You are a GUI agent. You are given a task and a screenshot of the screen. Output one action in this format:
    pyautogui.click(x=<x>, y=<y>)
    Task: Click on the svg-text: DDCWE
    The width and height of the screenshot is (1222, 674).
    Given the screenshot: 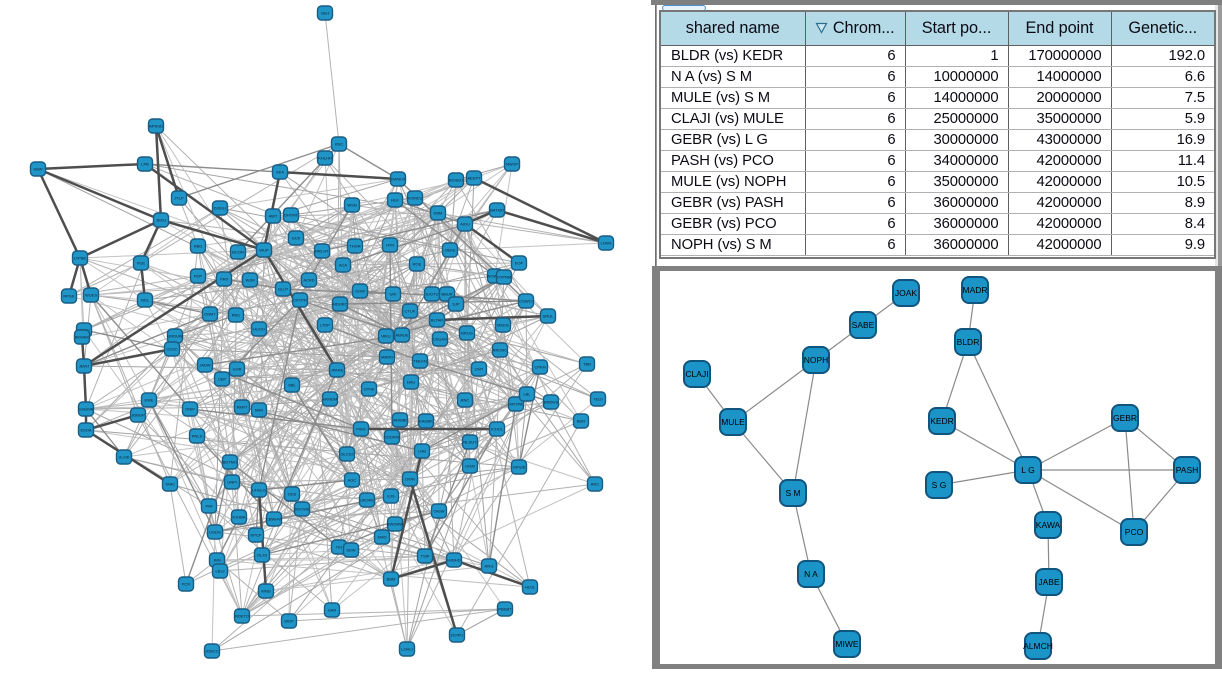 What is the action you would take?
    pyautogui.click(x=301, y=509)
    